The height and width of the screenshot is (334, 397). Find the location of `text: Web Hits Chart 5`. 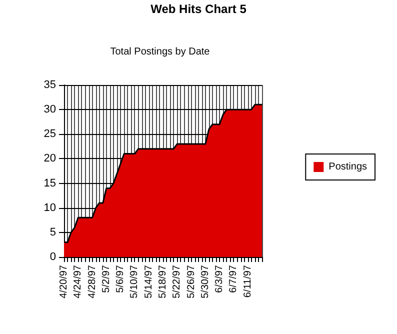

text: Web Hits Chart 5 is located at coordinates (198, 9).